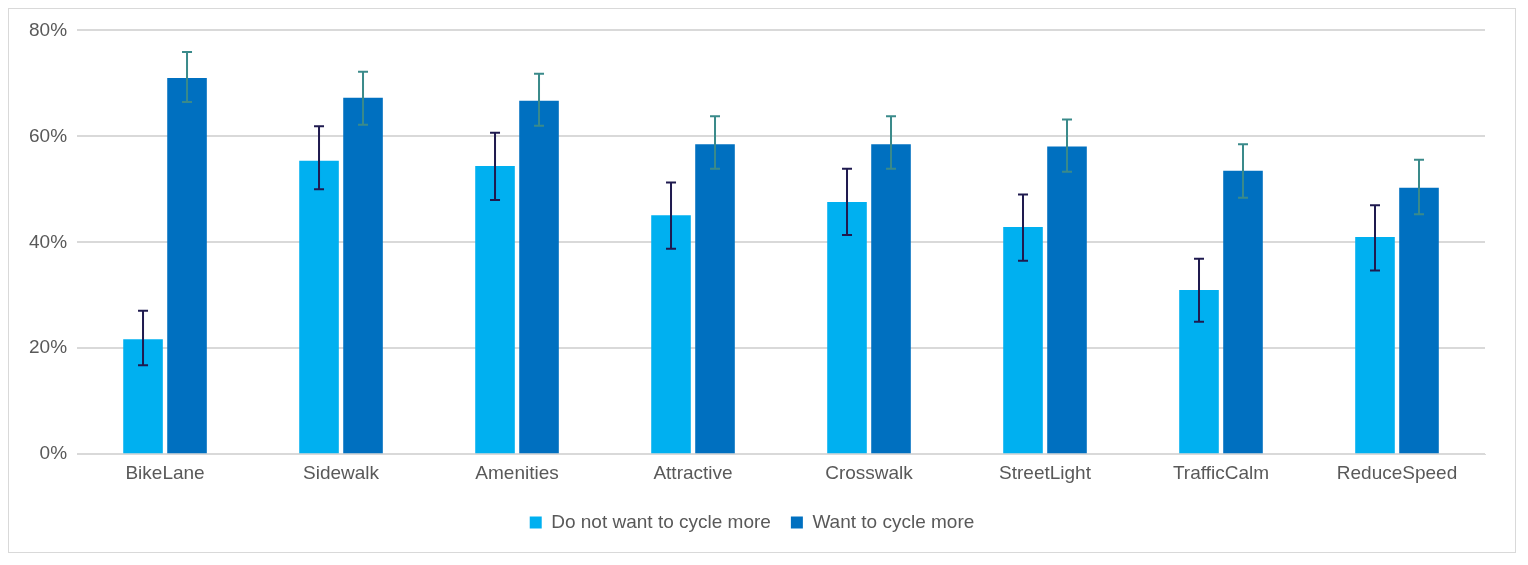 The height and width of the screenshot is (565, 1528). Describe the element at coordinates (48, 241) in the screenshot. I see `y-tick-label: 40%` at that location.